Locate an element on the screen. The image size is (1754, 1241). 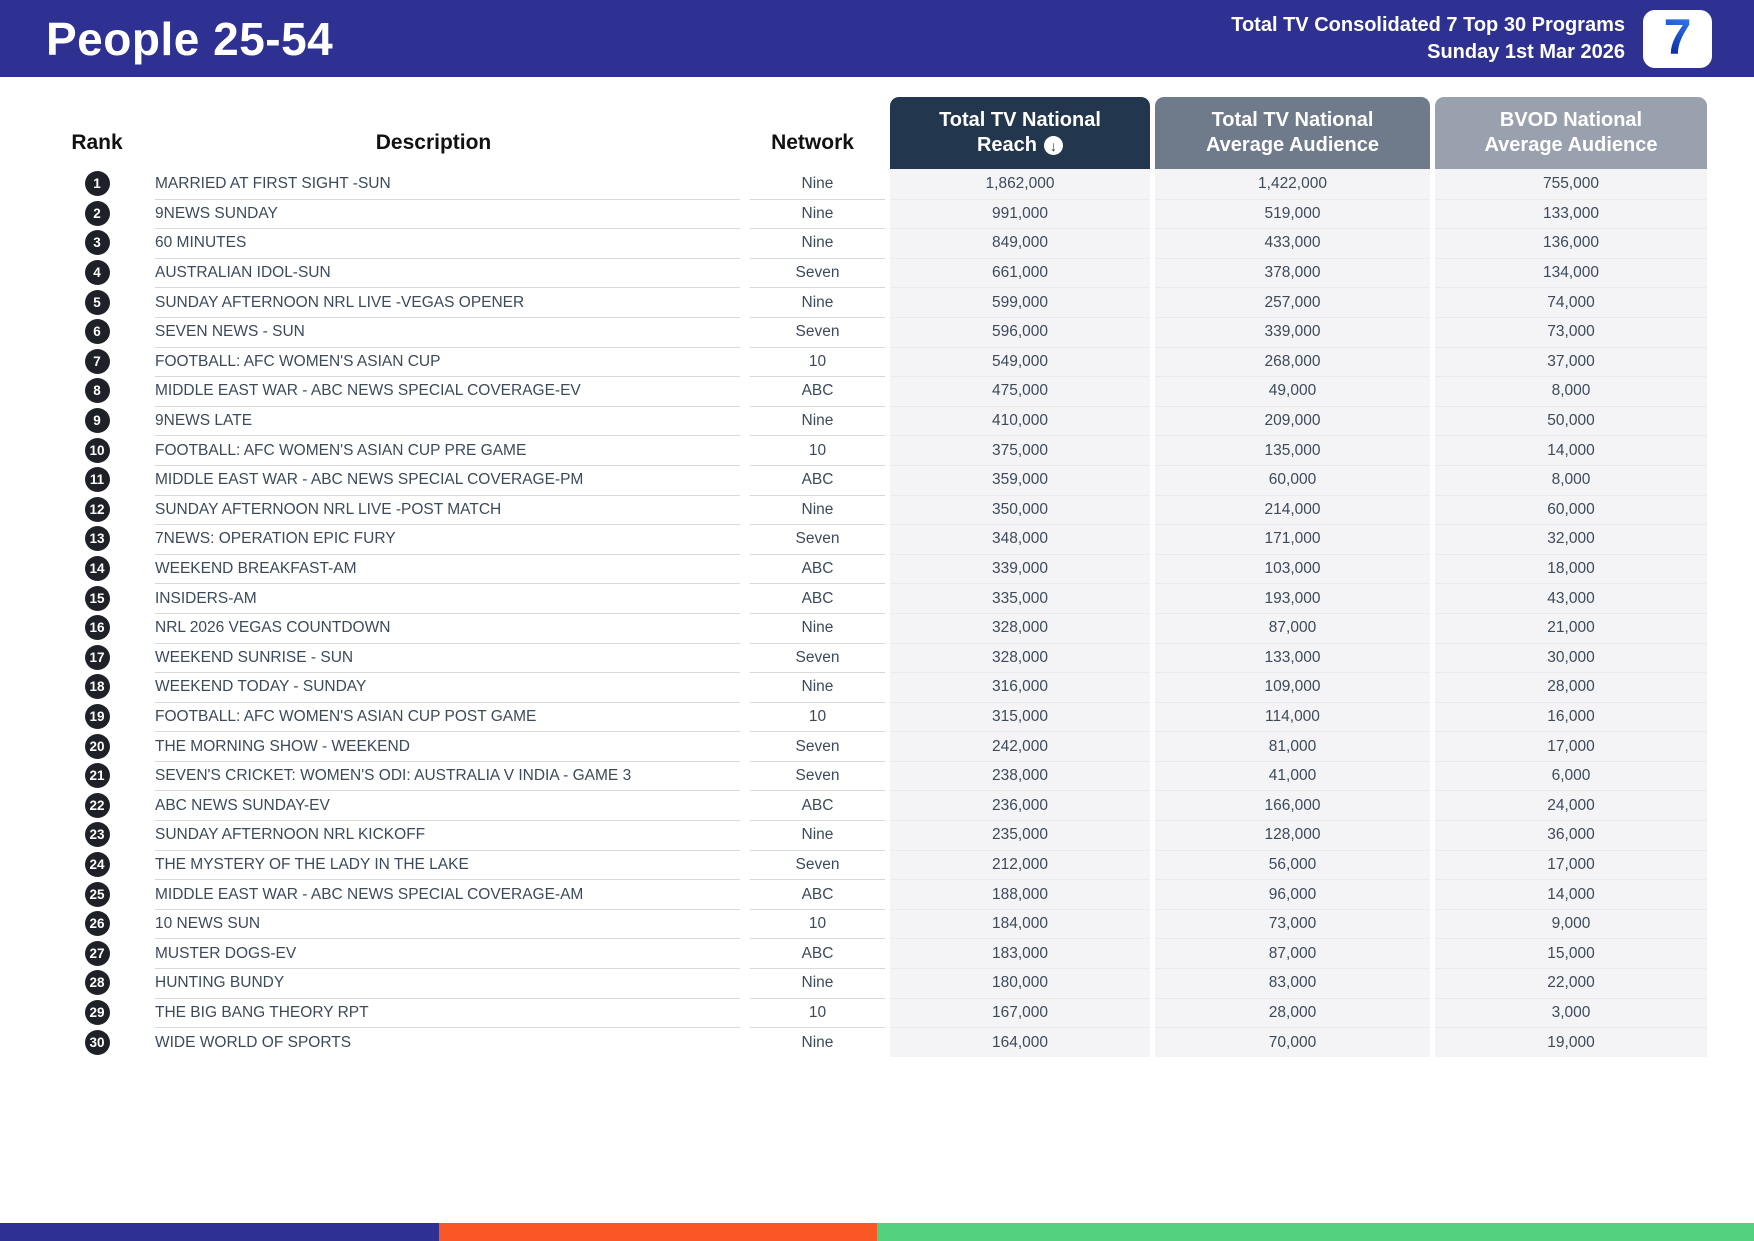
bvod-audience-value: 32,000 is located at coordinates (1571, 539).